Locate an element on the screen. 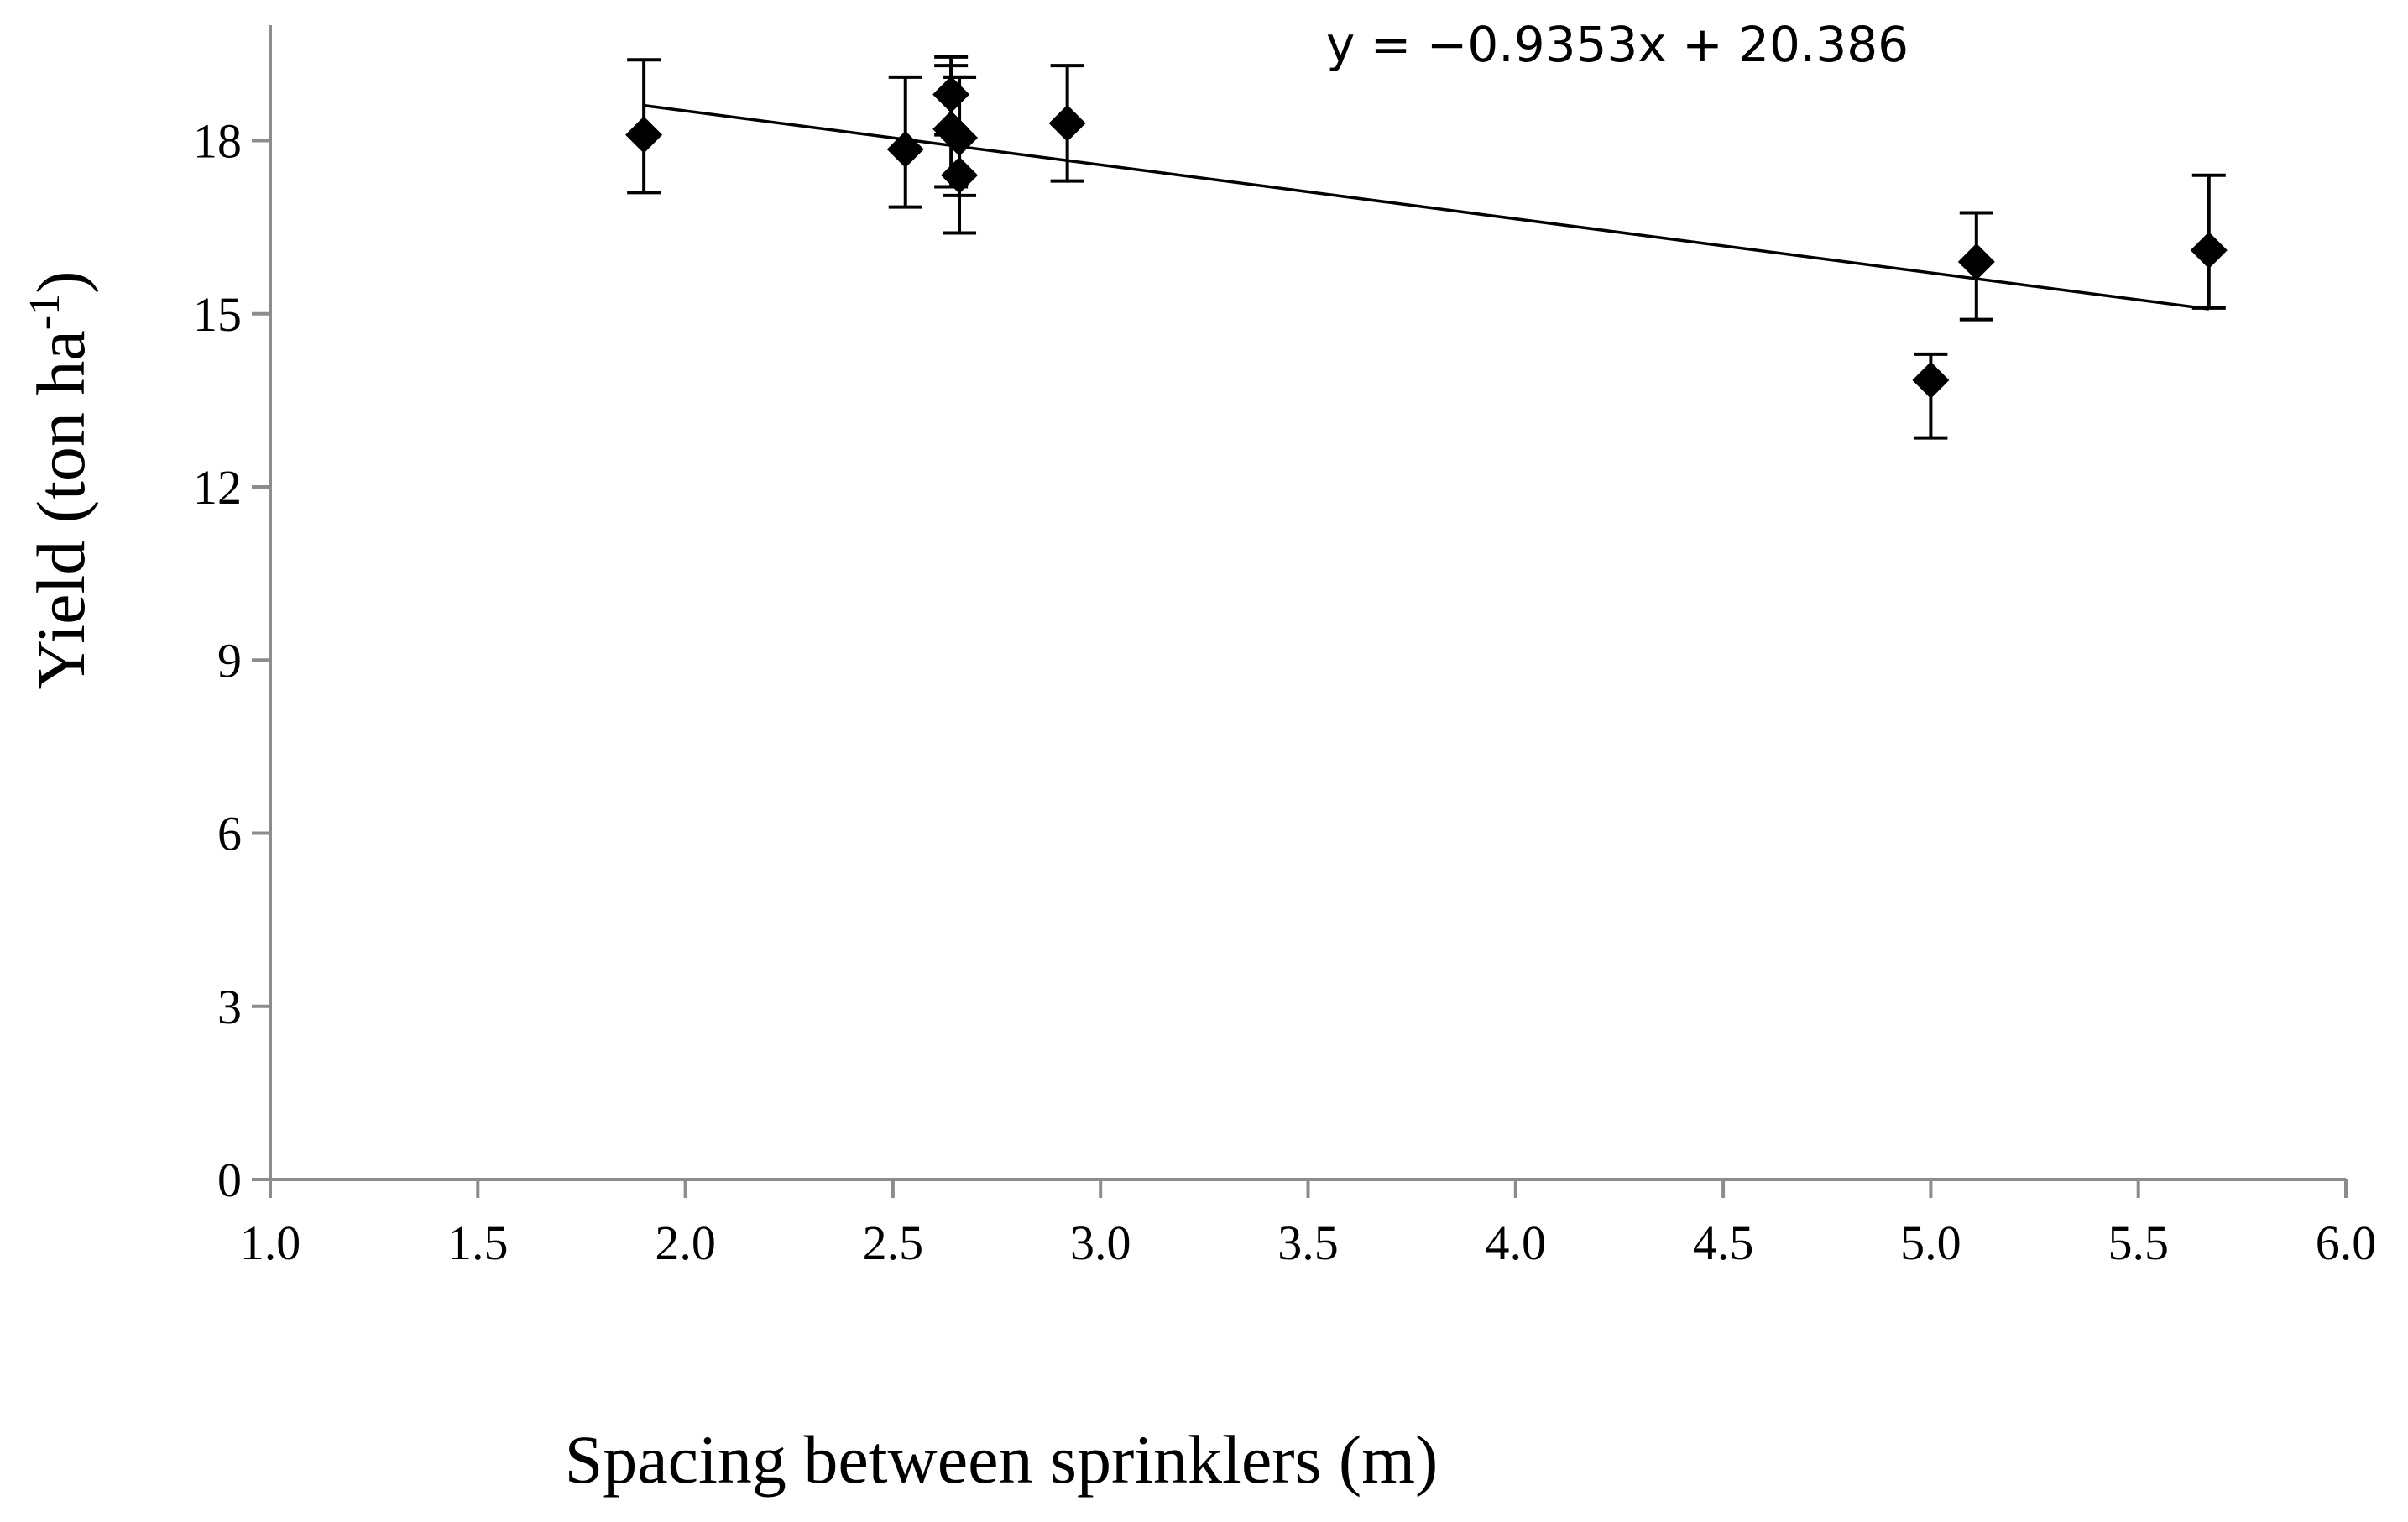 The height and width of the screenshot is (1522, 2408). y-tick-label: 12 is located at coordinates (217, 487).